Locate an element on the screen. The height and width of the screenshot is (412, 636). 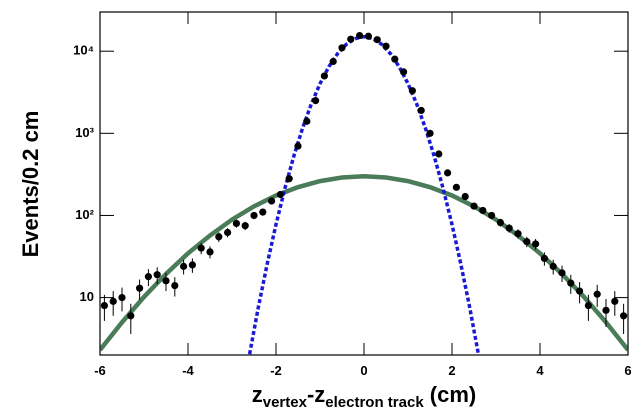
y-axis-label: Events/0.2 cm is located at coordinates (30, 184).